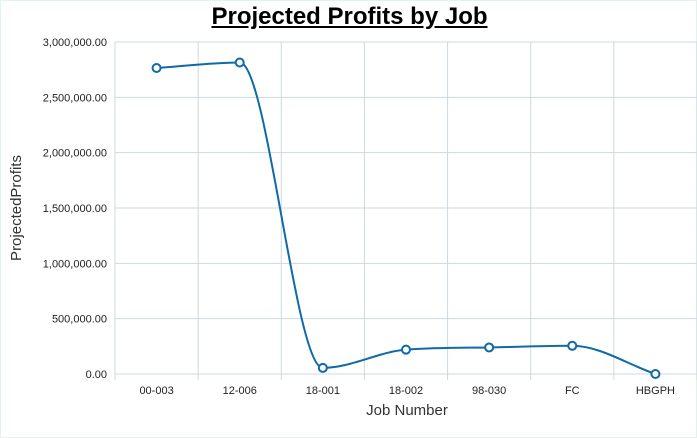 The width and height of the screenshot is (697, 438). What do you see at coordinates (75, 43) in the screenshot?
I see `y-tick-label: 3,000,000.00` at bounding box center [75, 43].